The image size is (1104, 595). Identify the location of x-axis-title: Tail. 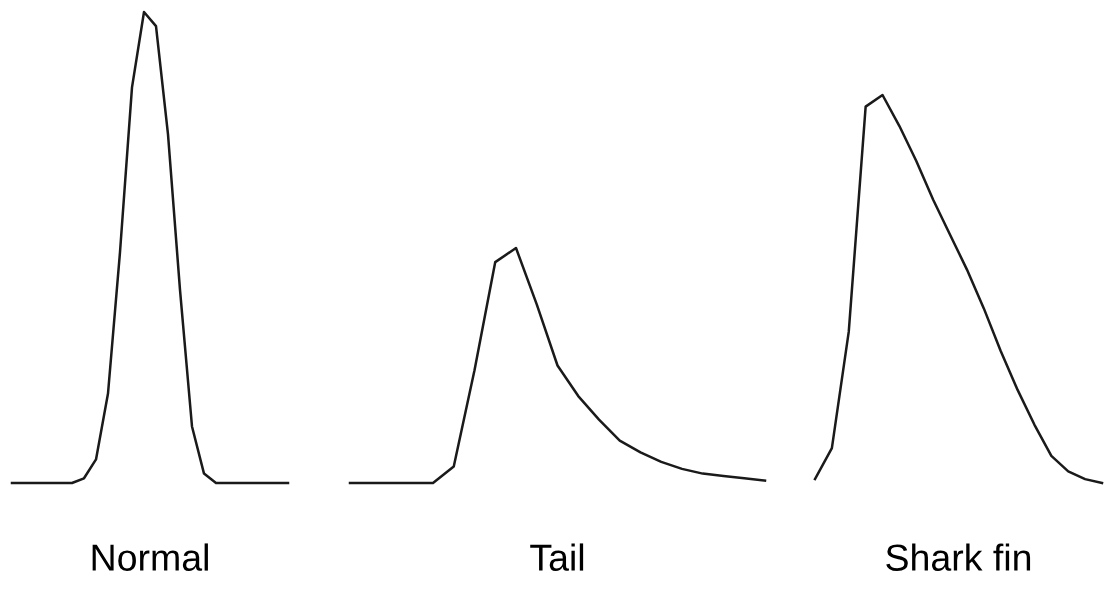
(557, 557).